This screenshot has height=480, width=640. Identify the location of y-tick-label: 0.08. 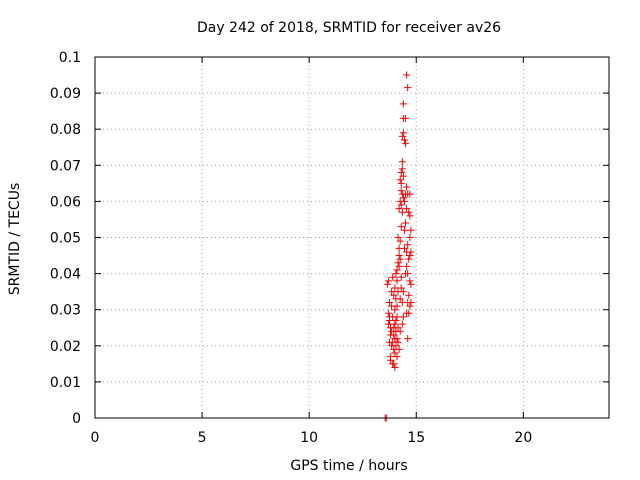
(65, 130).